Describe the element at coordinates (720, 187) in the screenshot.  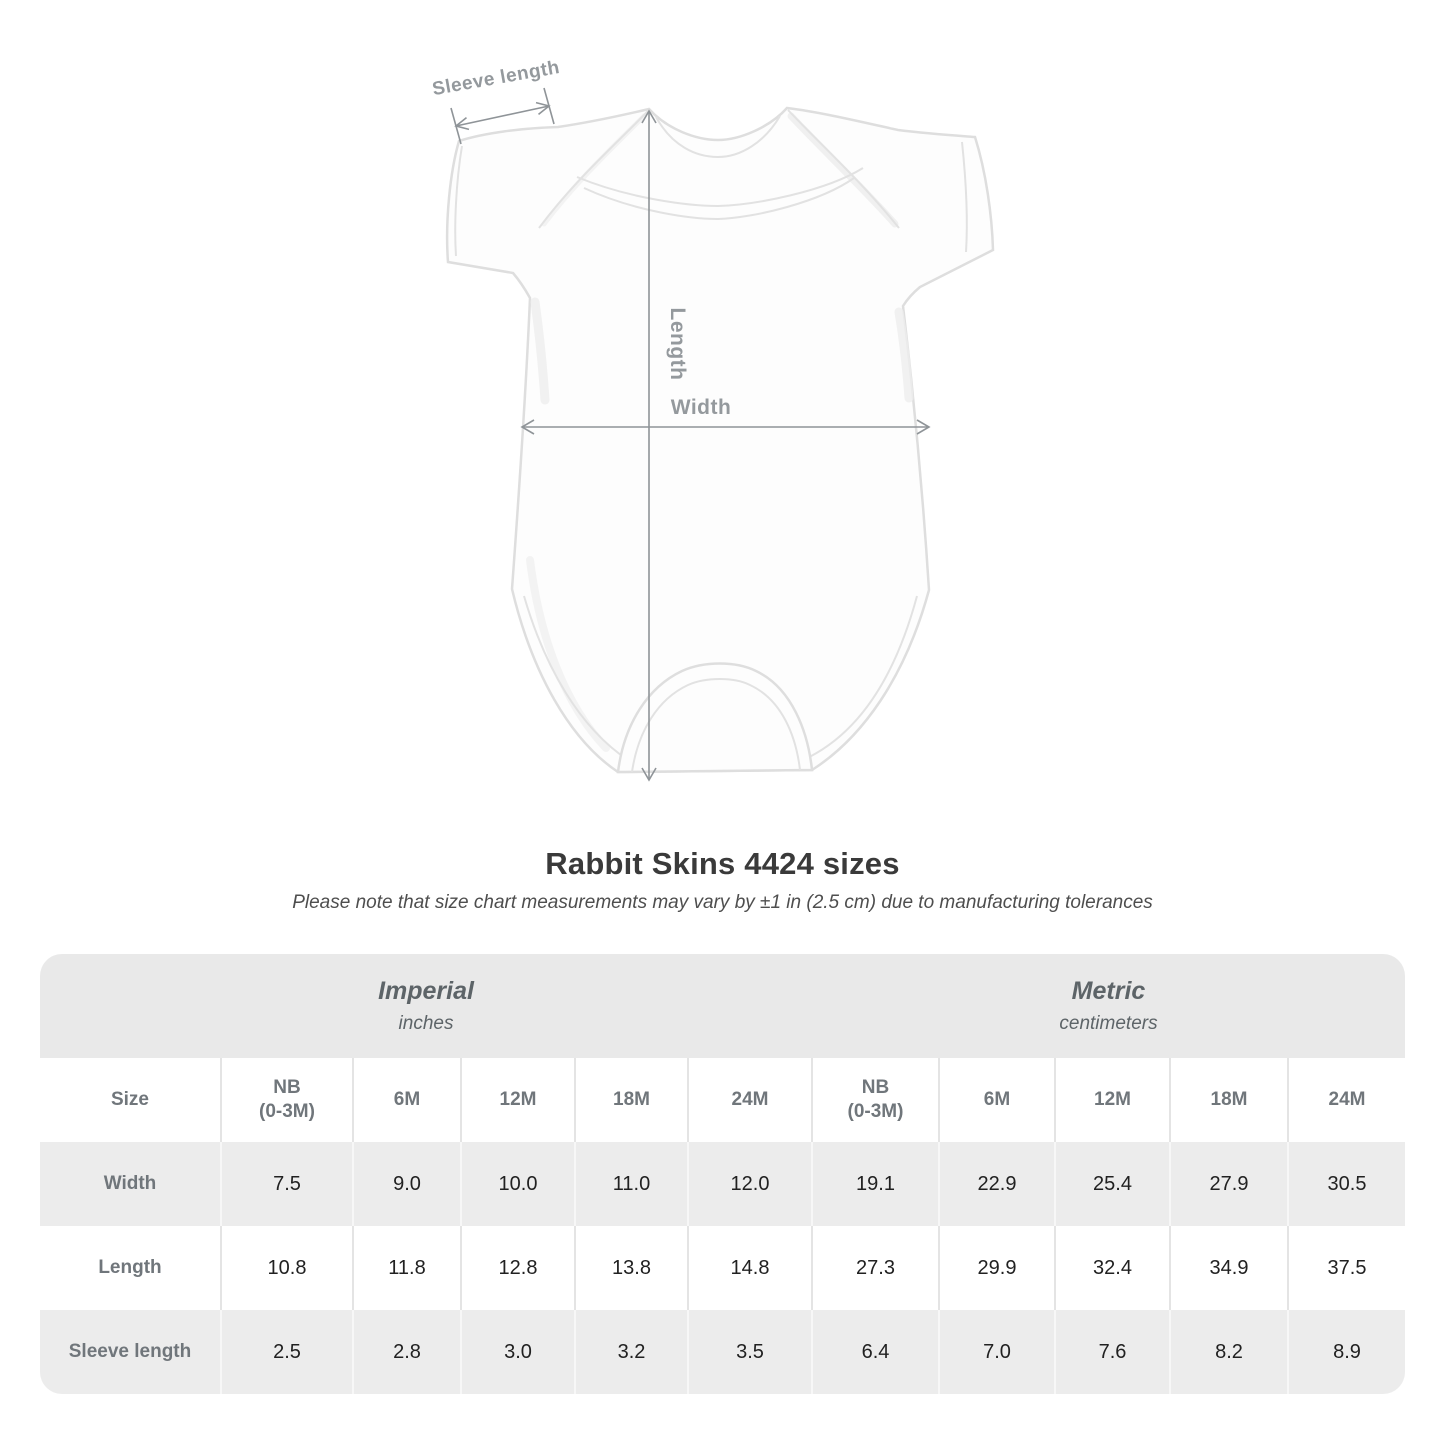
I see `neckline-binding-outer` at that location.